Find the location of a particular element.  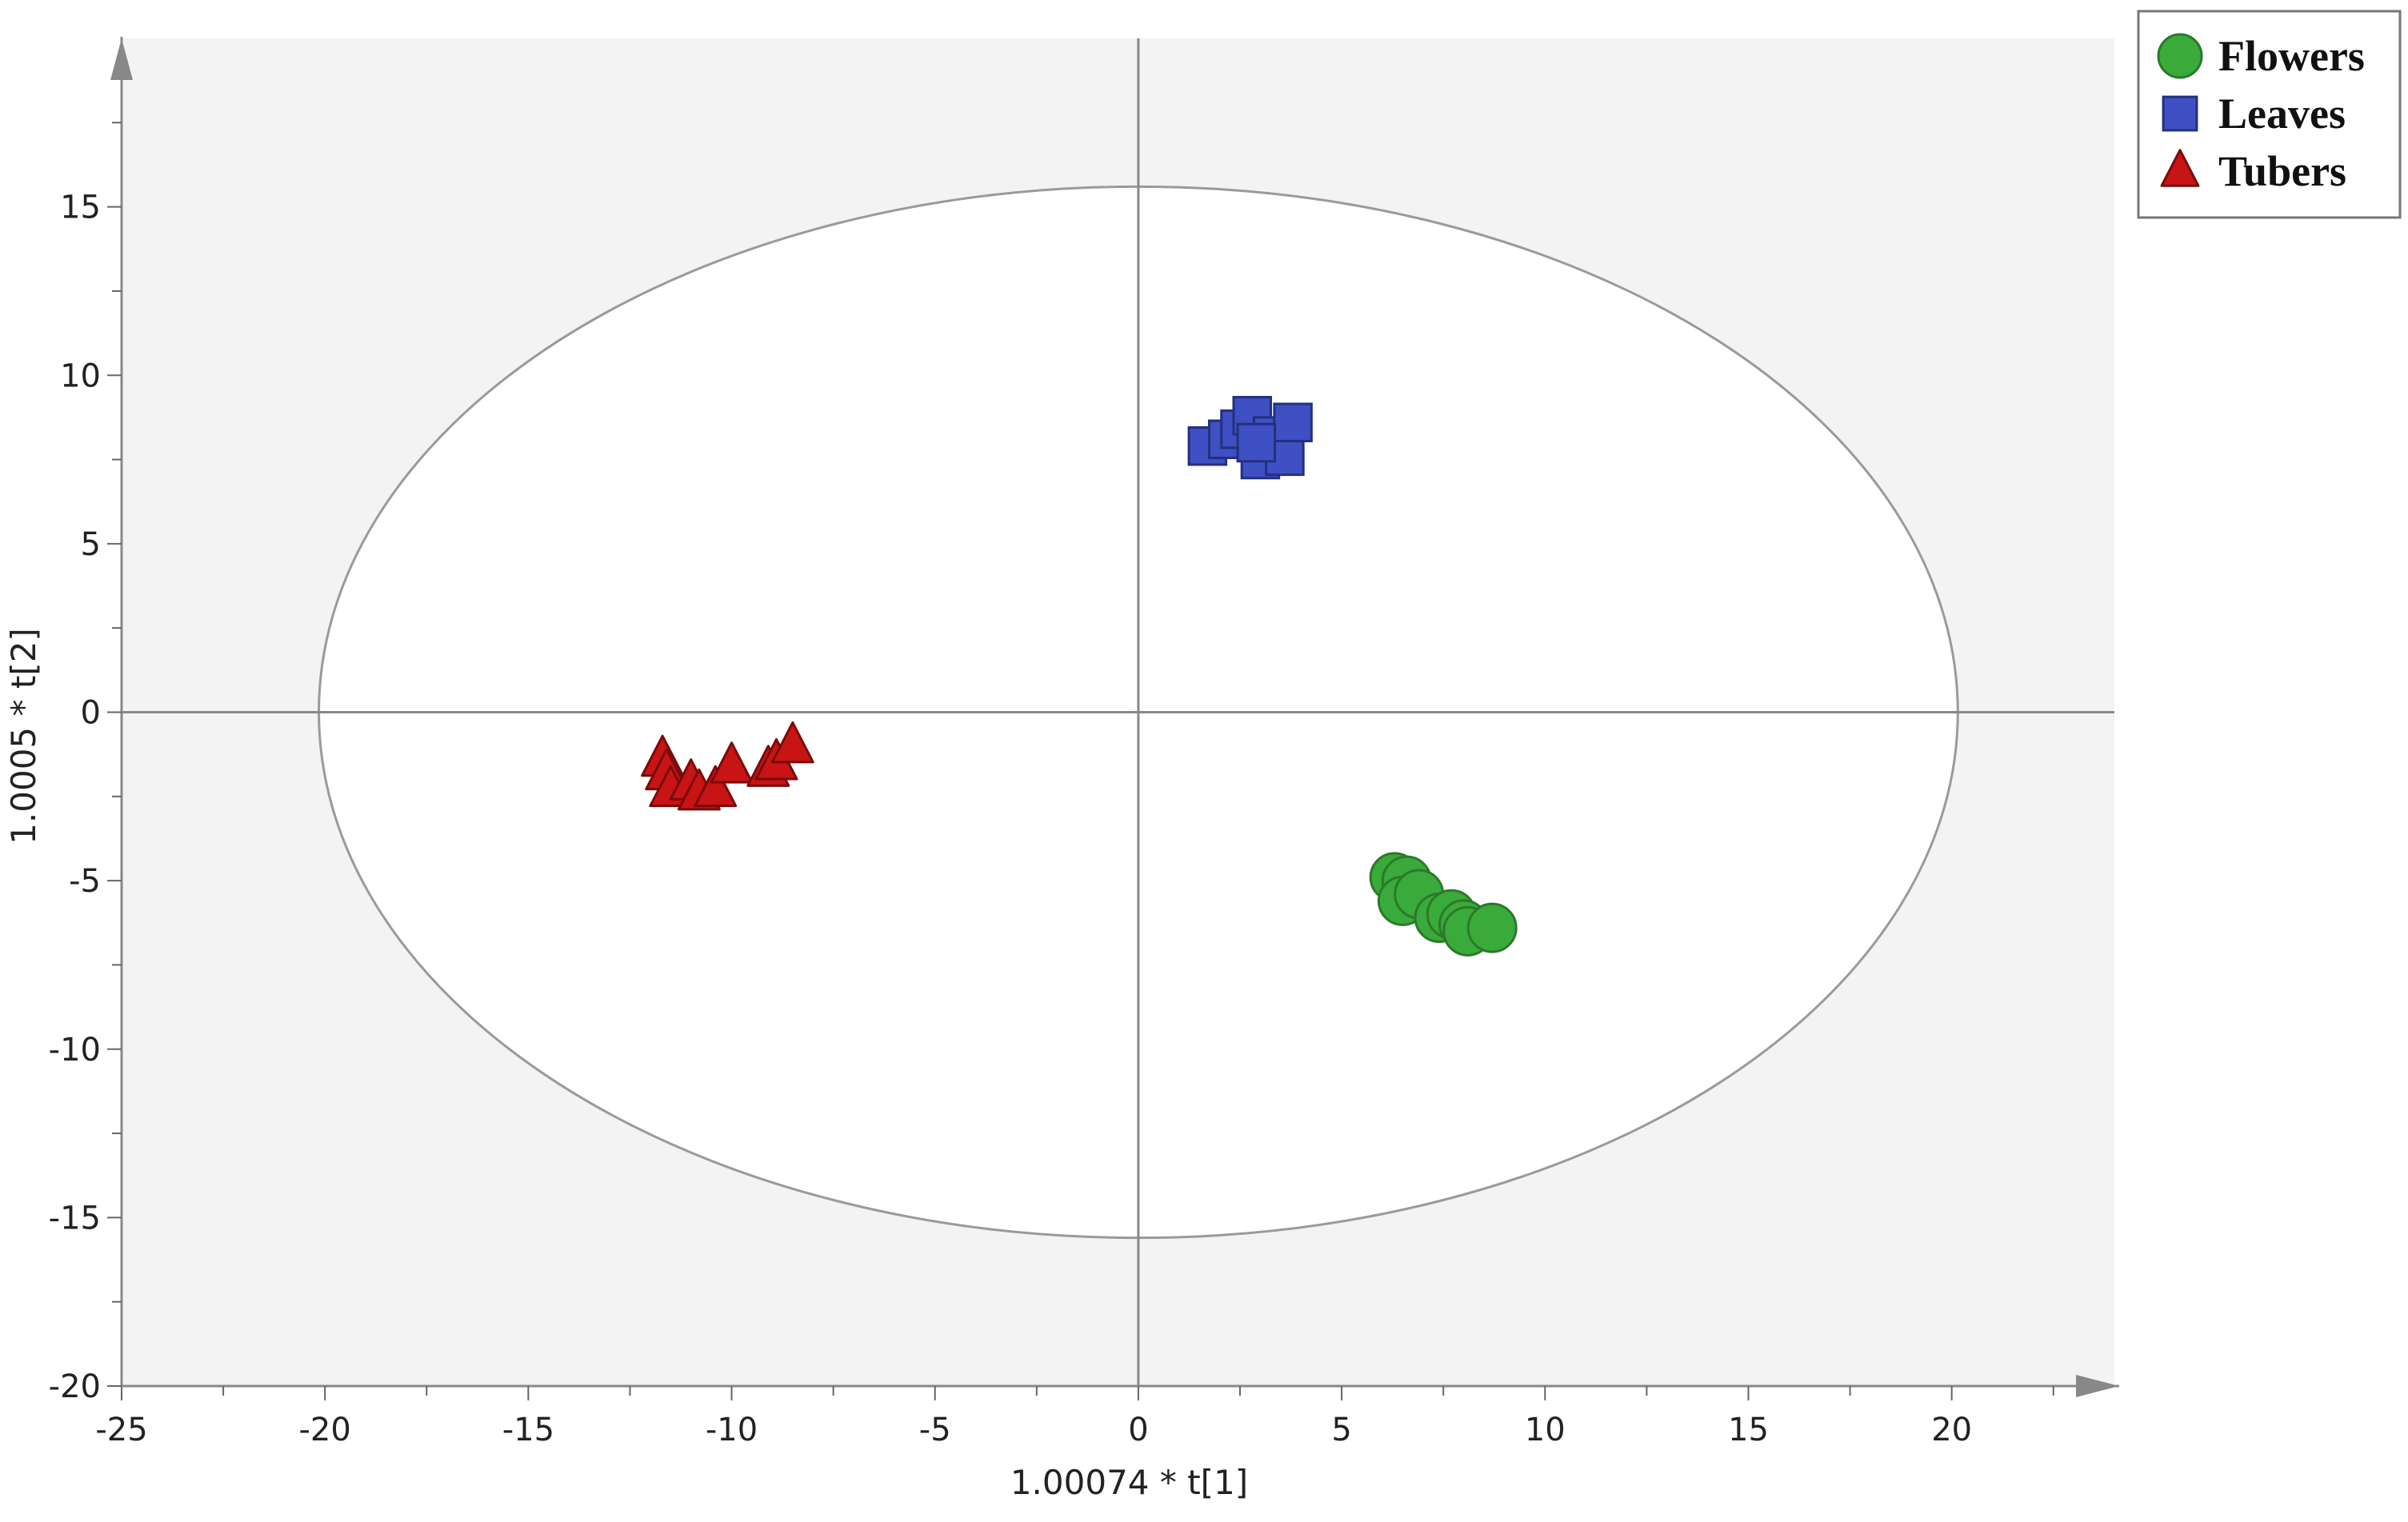

x-tick-label: -5 is located at coordinates (935, 1430).